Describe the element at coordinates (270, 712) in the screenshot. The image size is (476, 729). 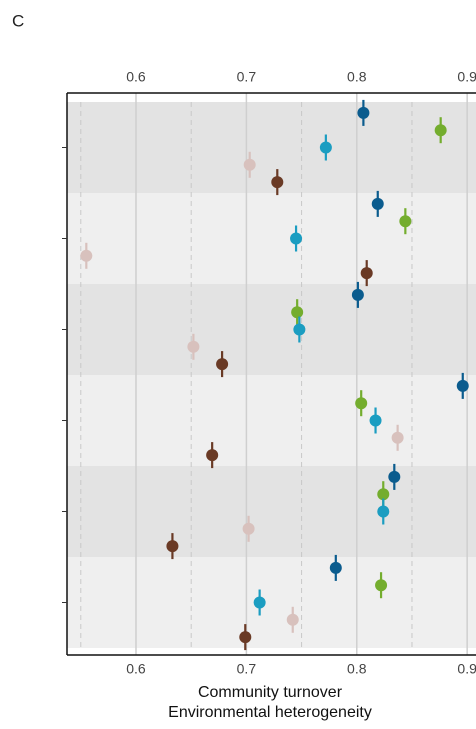
I see `x-axis-label: Environmental heterogeneity` at that location.